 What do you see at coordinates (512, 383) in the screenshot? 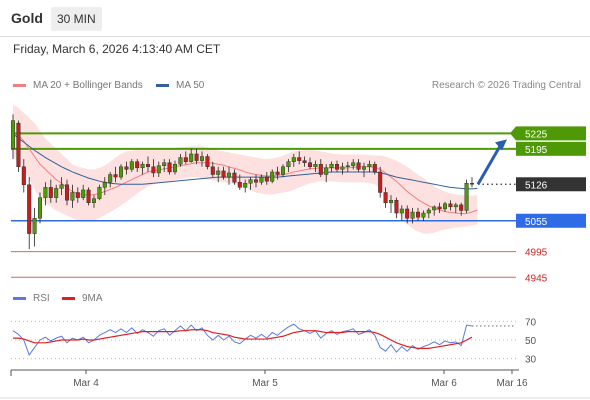
I see `time-tick-label: Mar 16` at bounding box center [512, 383].